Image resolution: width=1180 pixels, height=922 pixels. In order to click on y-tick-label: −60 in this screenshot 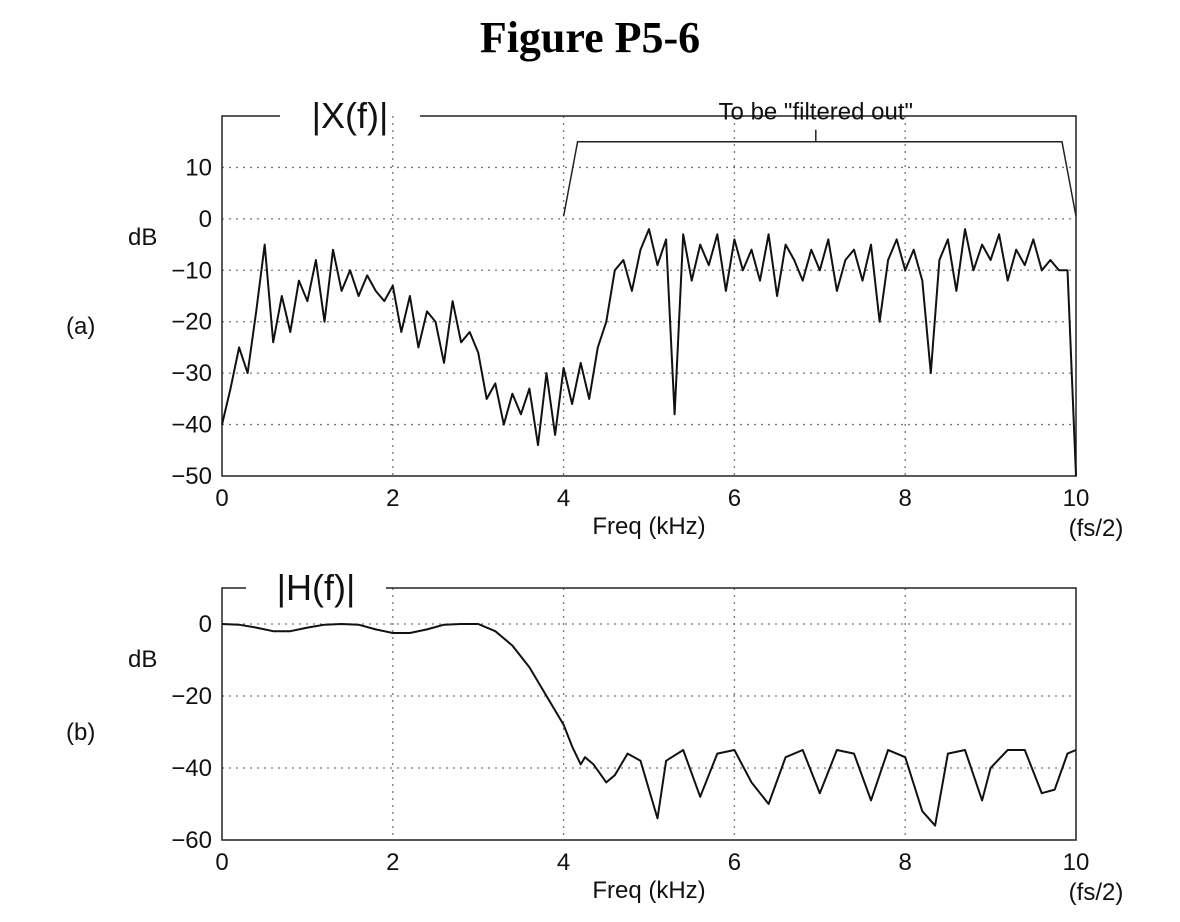, I will do `click(191, 840)`.